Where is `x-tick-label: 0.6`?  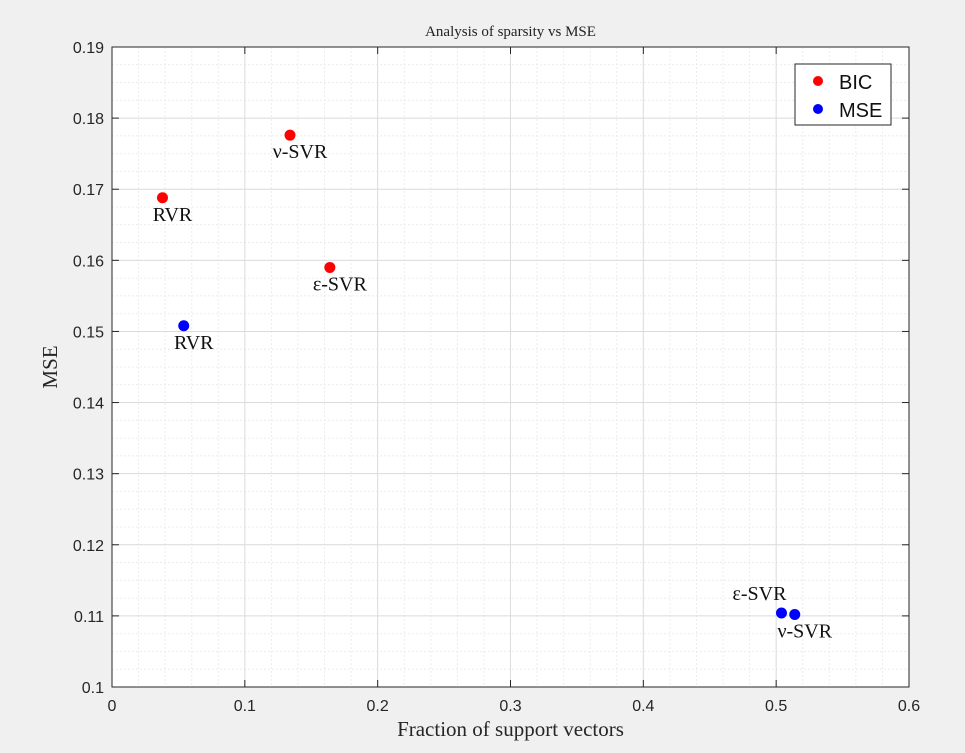 x-tick-label: 0.6 is located at coordinates (909, 706).